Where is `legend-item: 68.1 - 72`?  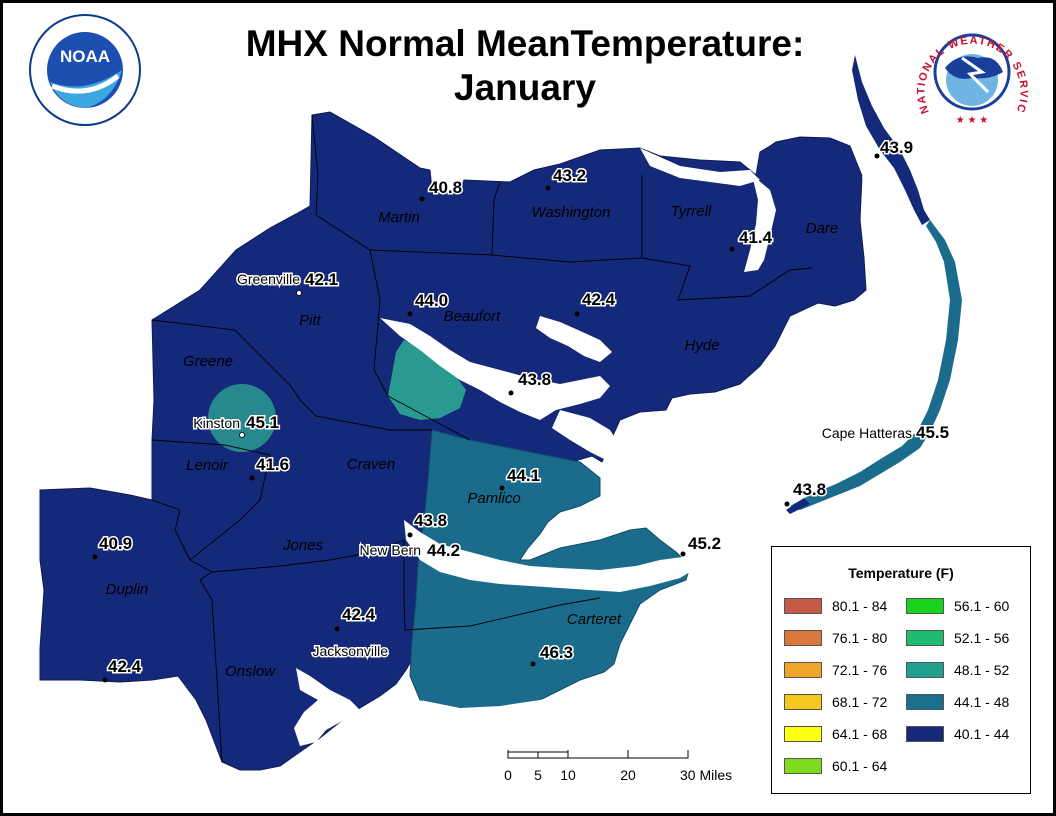 legend-item: 68.1 - 72 is located at coordinates (835, 702).